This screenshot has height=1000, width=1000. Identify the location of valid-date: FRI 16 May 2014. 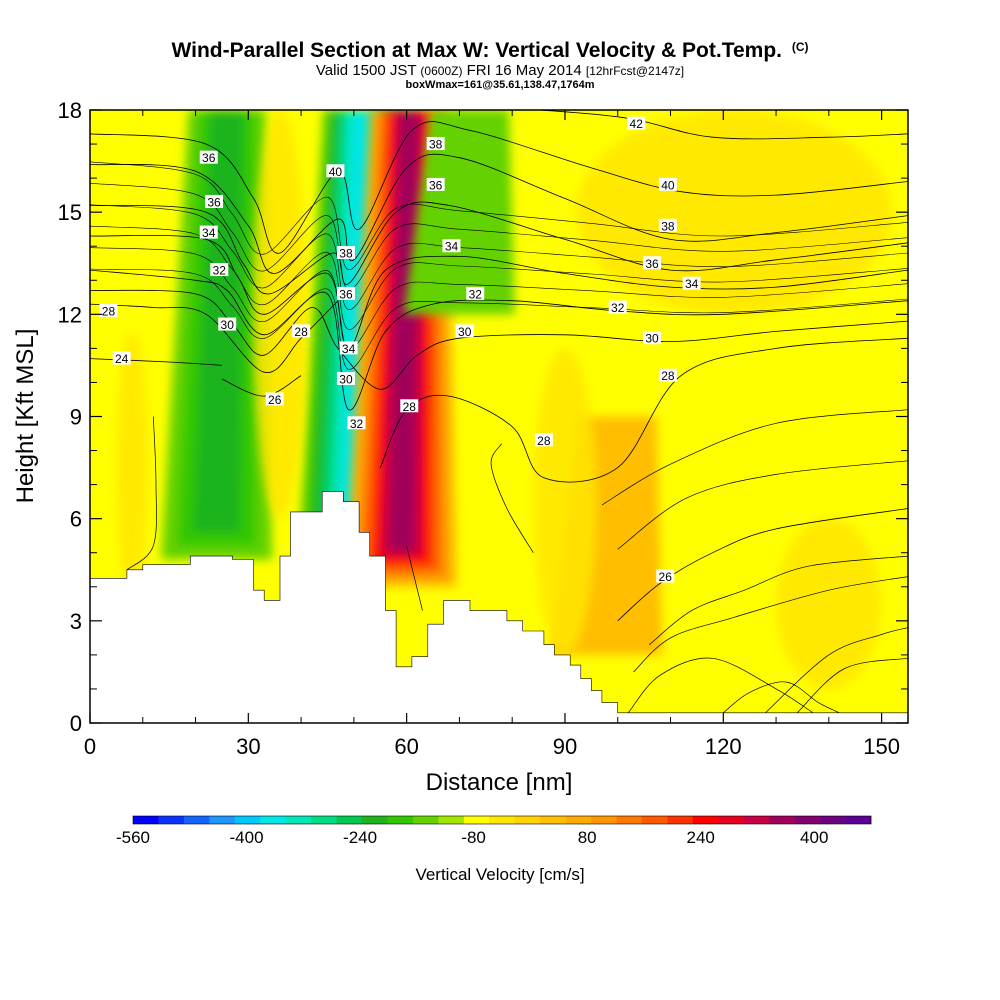
(524, 70).